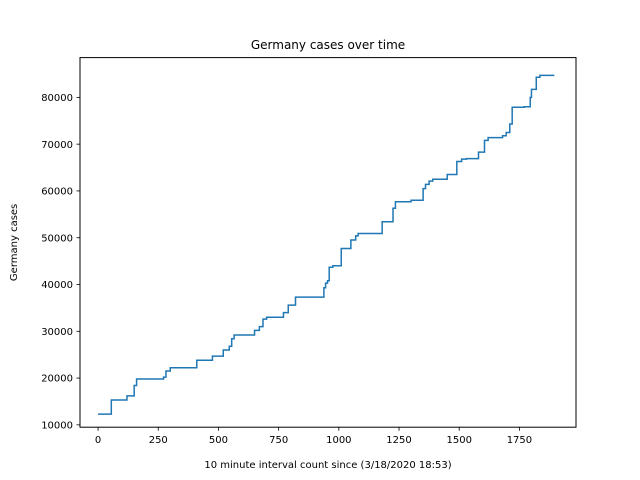 Image resolution: width=640 pixels, height=480 pixels. I want to click on x-tick-label: 250, so click(158, 440).